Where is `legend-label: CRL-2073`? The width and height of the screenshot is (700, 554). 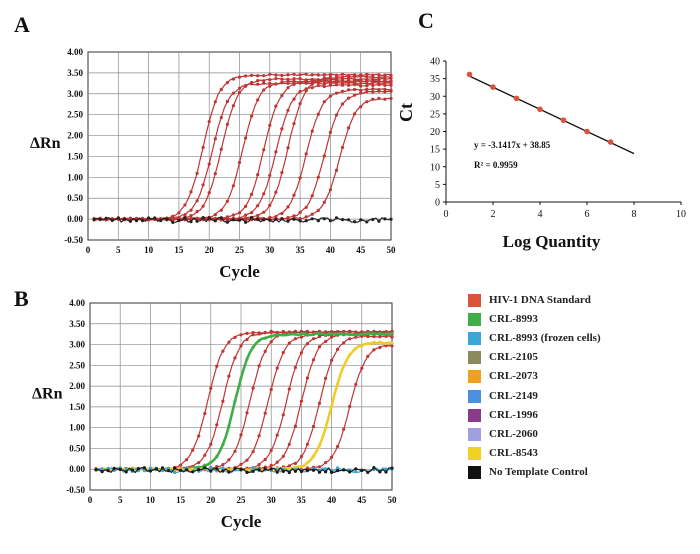 legend-label: CRL-2073 is located at coordinates (513, 376).